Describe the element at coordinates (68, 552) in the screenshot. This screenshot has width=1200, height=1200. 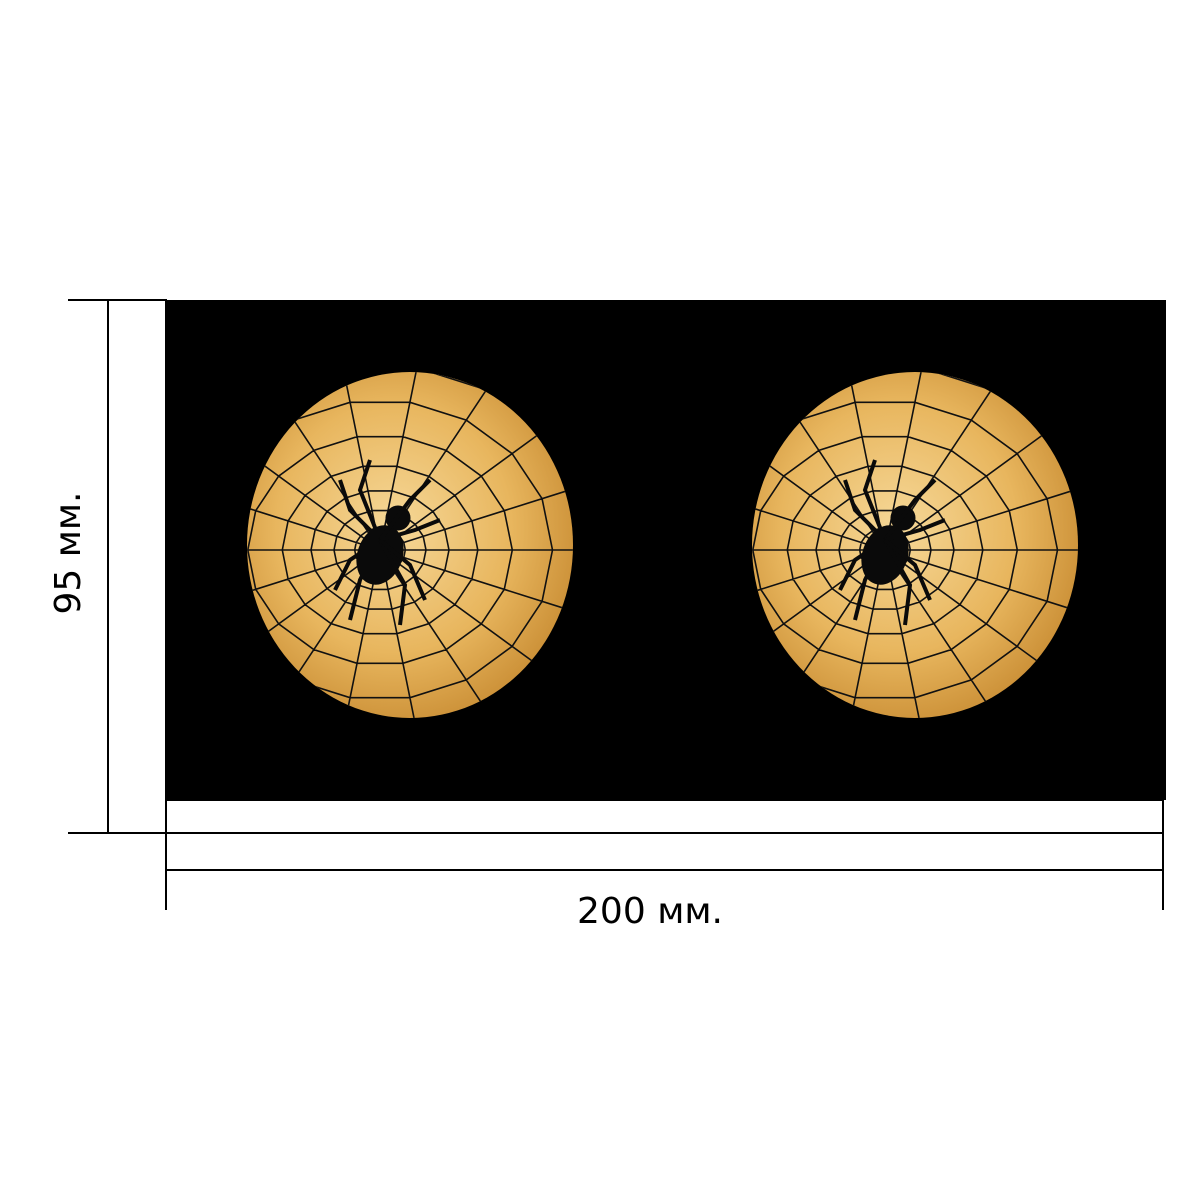
I see `height-label: 95 мм.` at that location.